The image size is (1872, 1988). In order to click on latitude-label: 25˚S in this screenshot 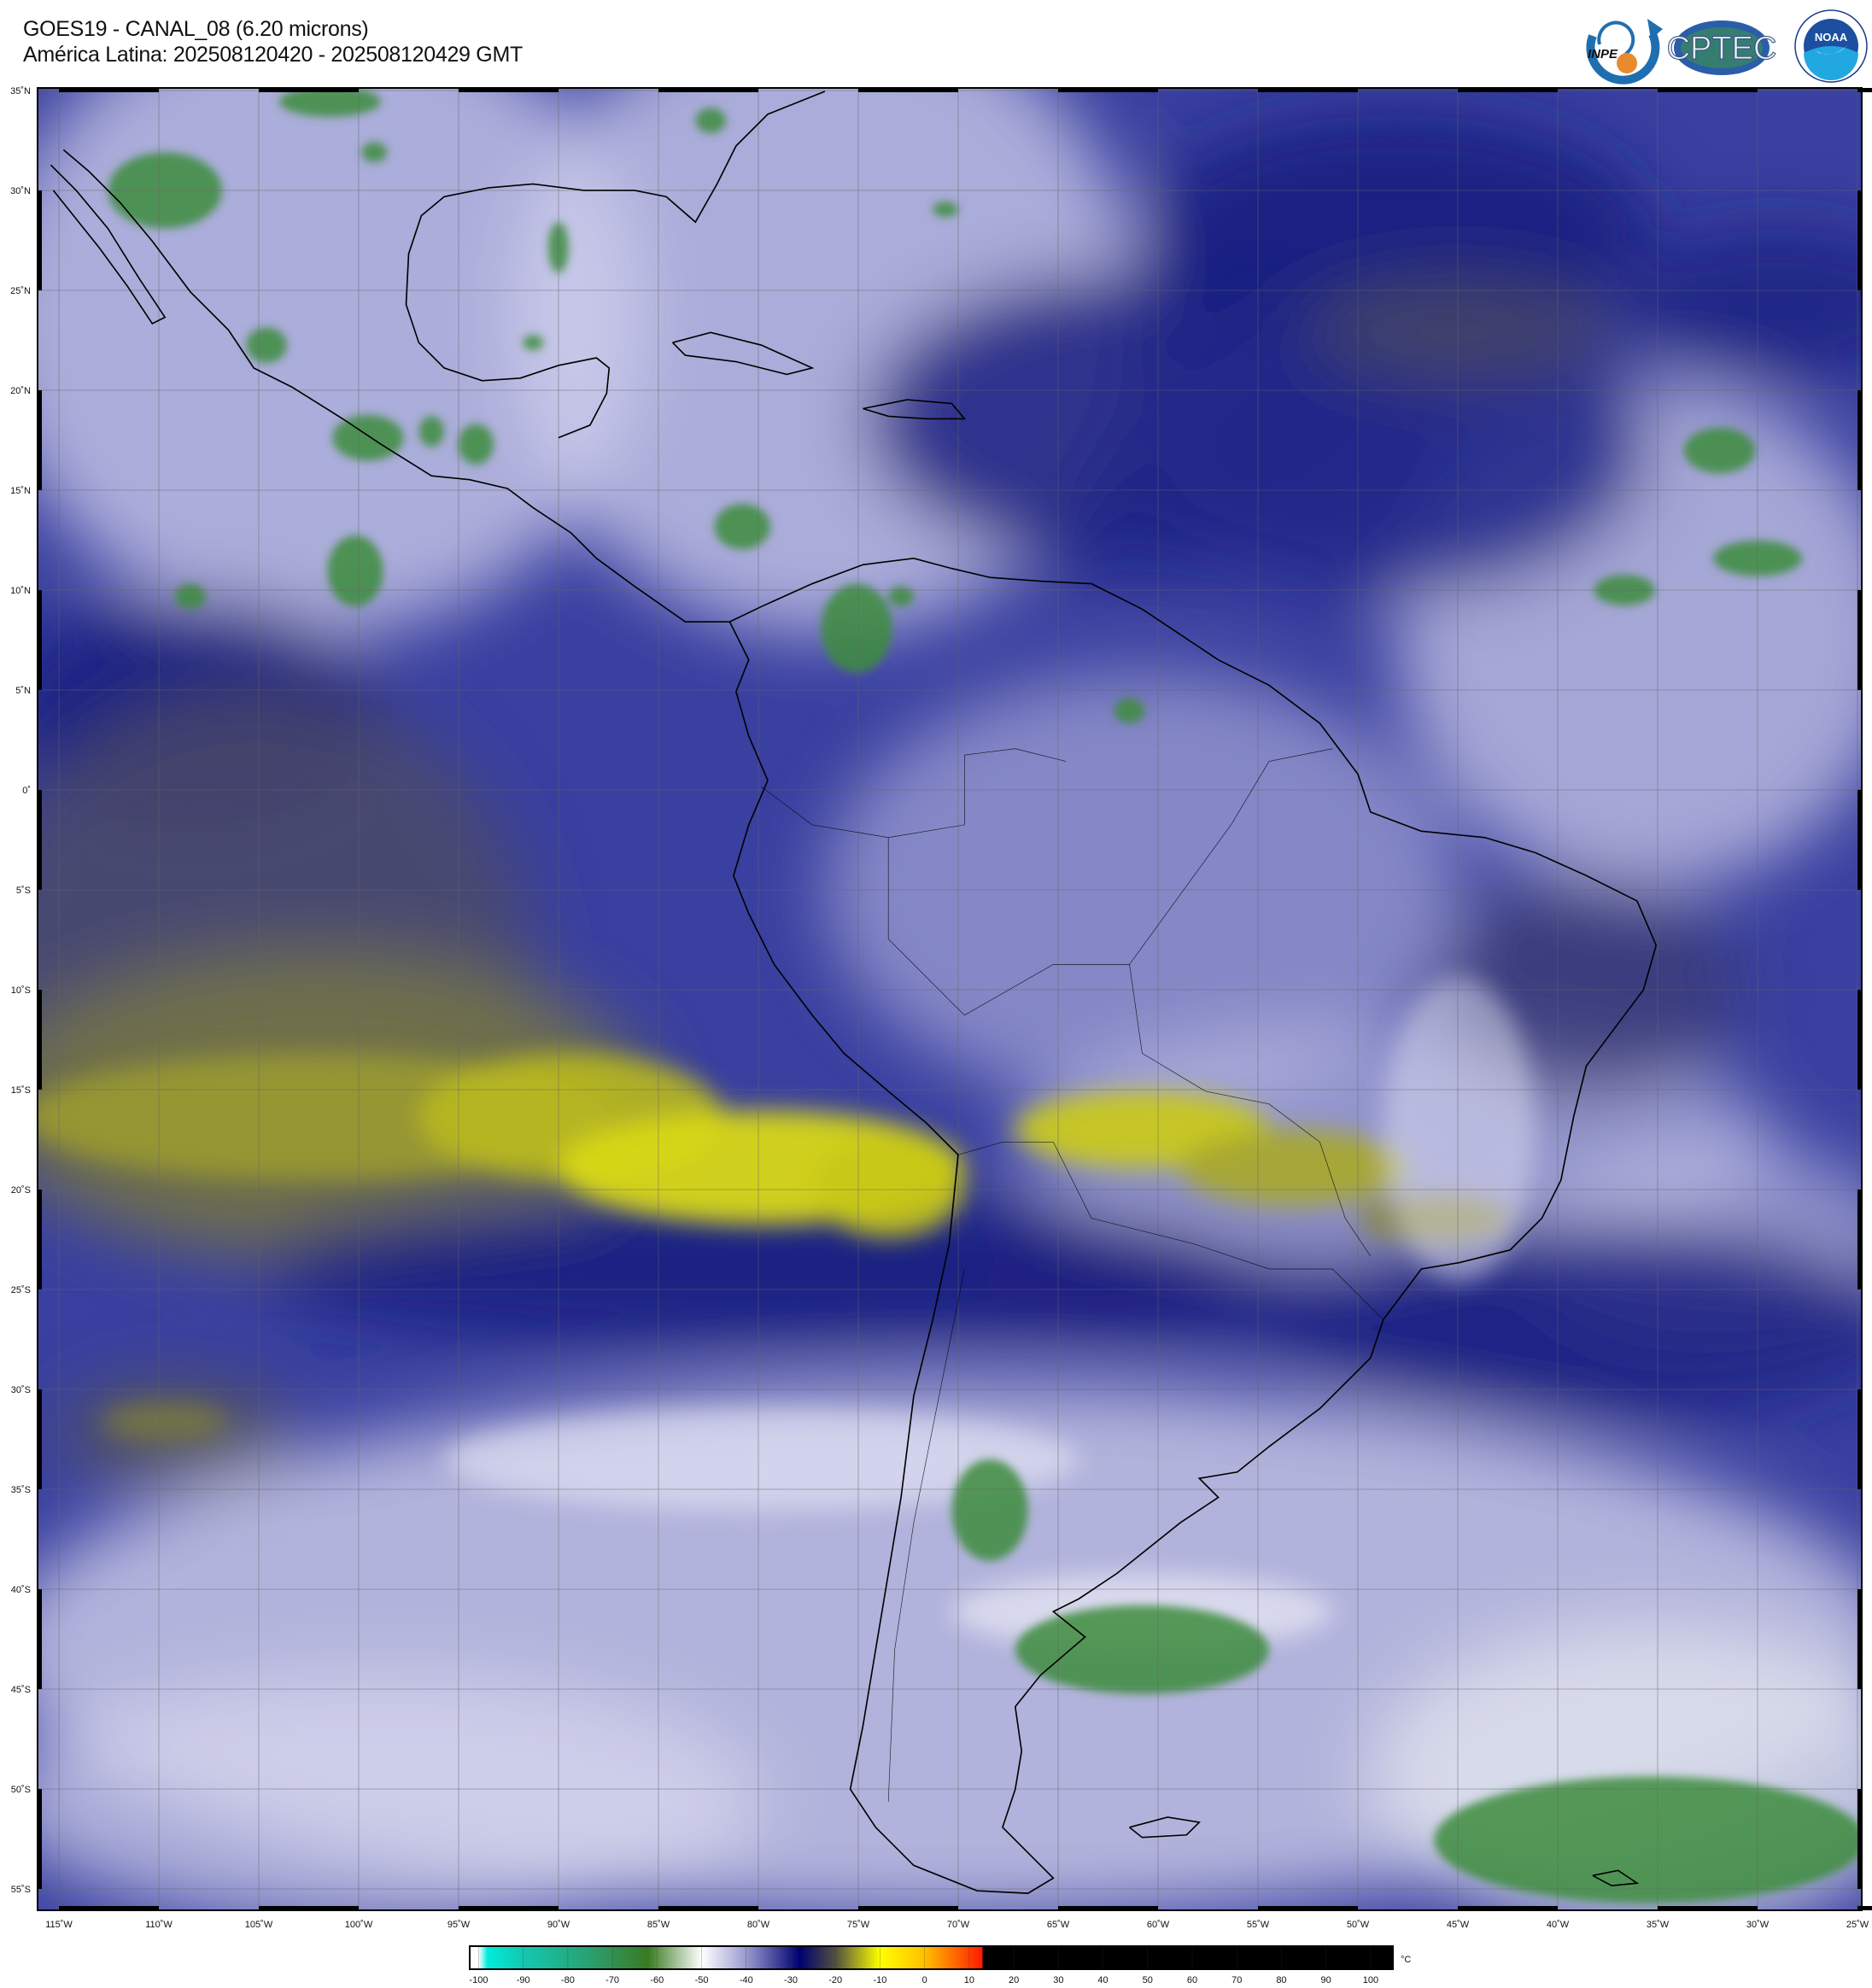, I will do `click(21, 1290)`.